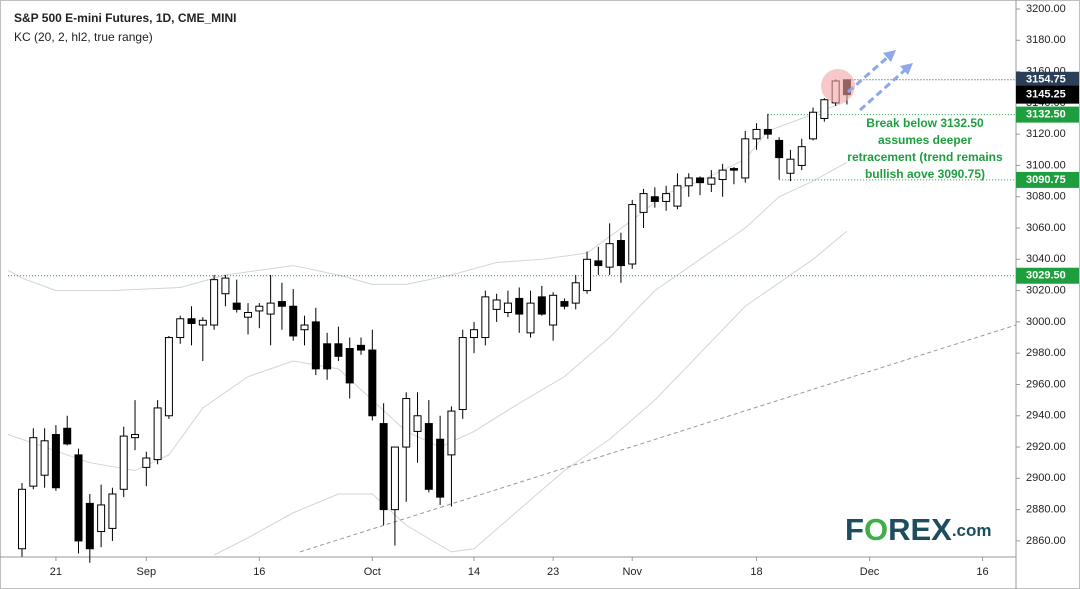  Describe the element at coordinates (1046, 447) in the screenshot. I see `y-tick-label: 2920.00` at that location.